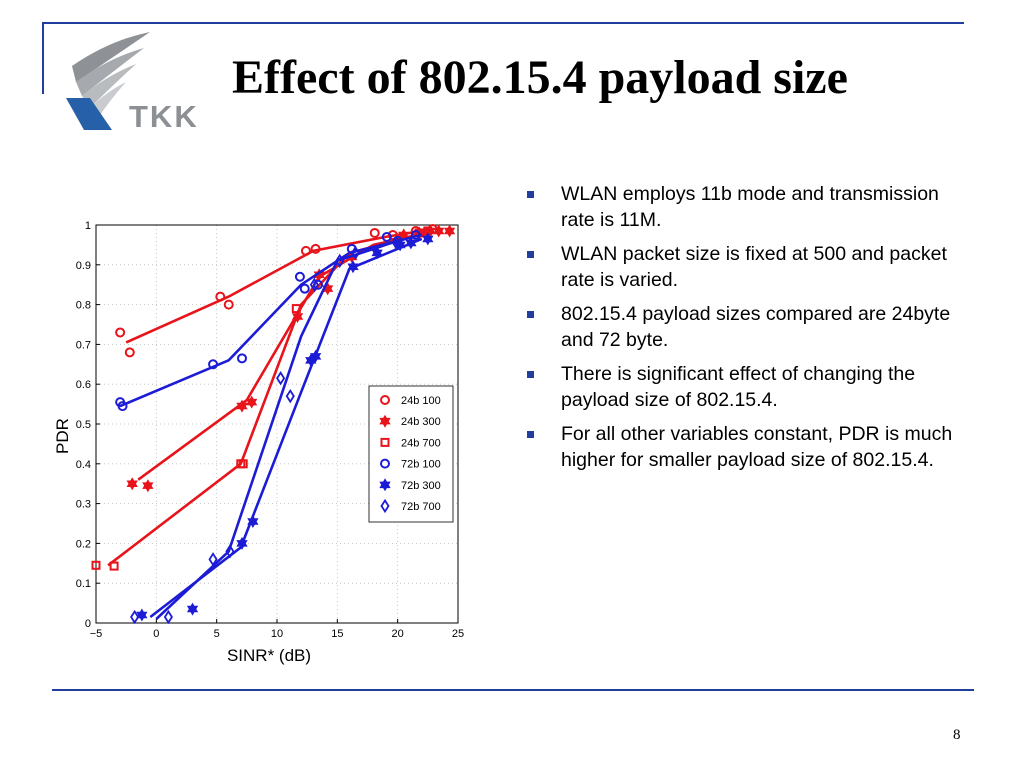 The width and height of the screenshot is (1024, 768). Describe the element at coordinates (88, 624) in the screenshot. I see `y-tick-label: 0` at that location.